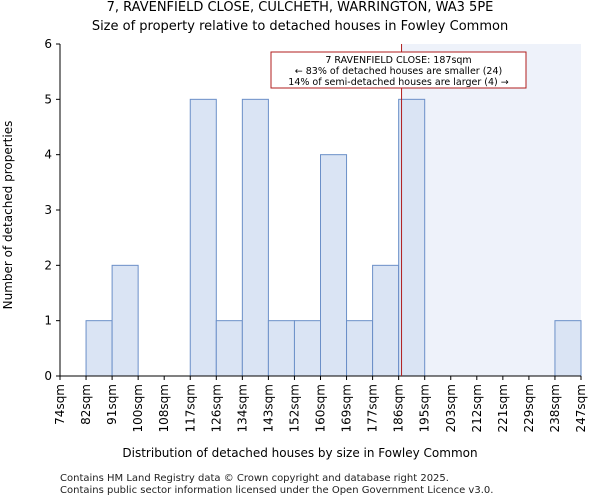 Image resolution: width=600 pixels, height=500 pixels. I want to click on x-tick-label: 169sqm, so click(347, 408).